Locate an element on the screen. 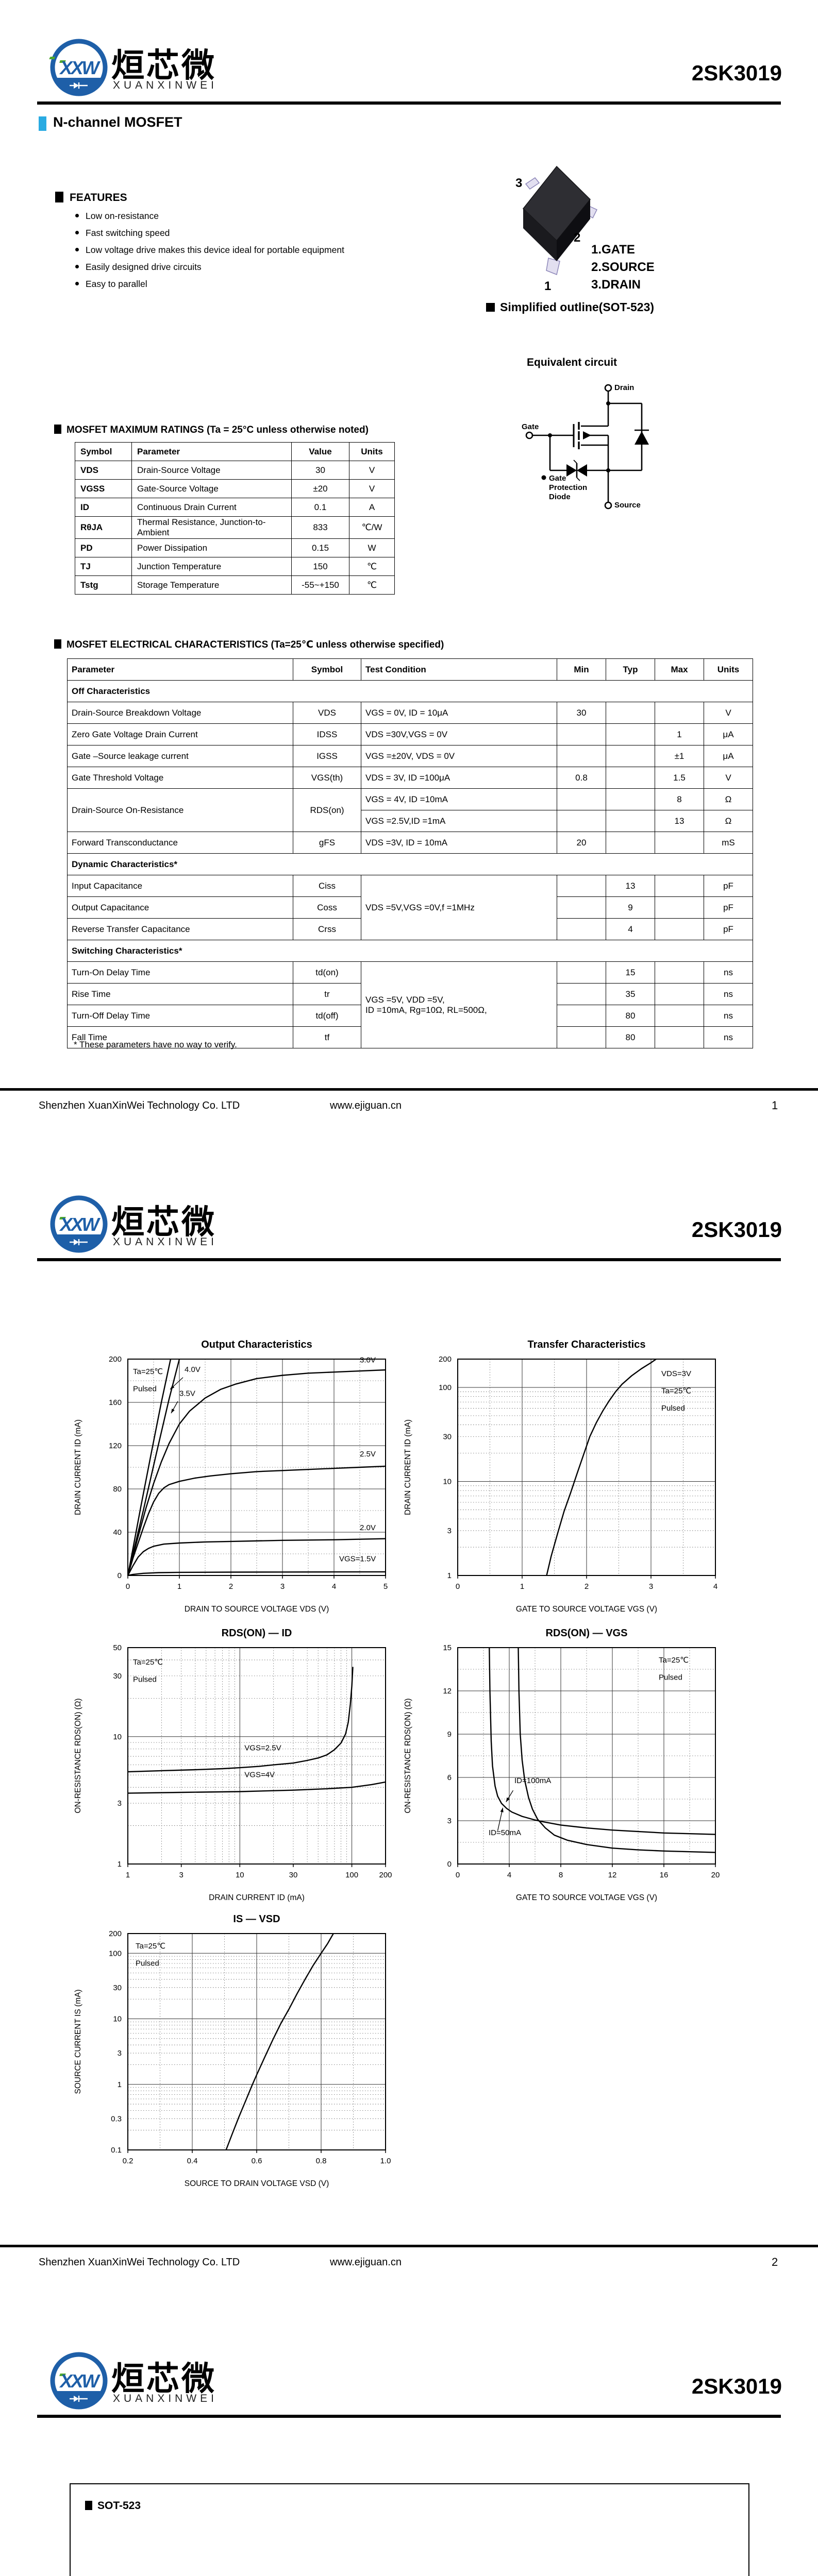 This screenshot has height=2576, width=818. table-cell: VGS = 0V, ID = 10μA is located at coordinates (459, 713).